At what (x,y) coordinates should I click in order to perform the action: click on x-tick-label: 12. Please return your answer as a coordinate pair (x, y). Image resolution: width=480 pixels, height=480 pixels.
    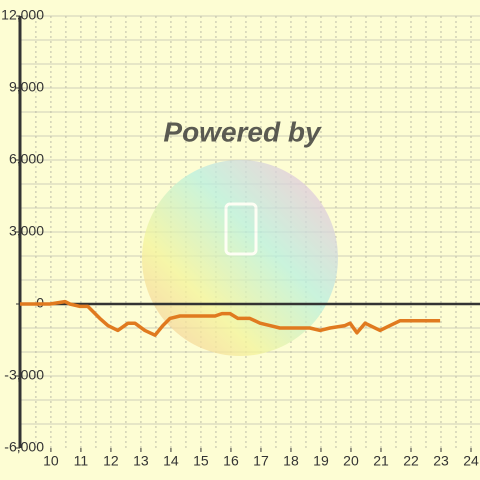
    Looking at the image, I should click on (111, 461).